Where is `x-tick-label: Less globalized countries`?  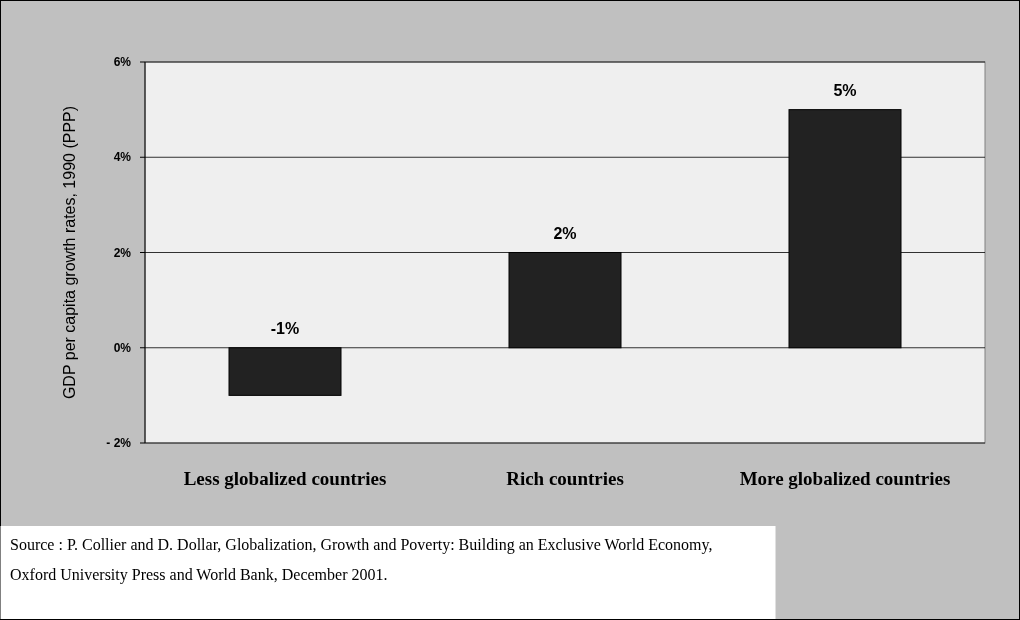
x-tick-label: Less globalized countries is located at coordinates (285, 478).